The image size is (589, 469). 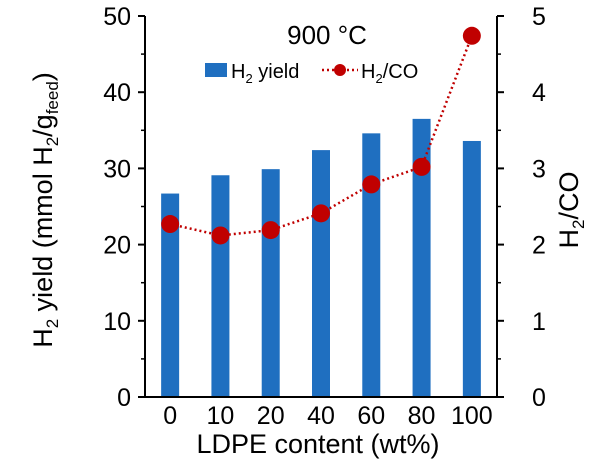 What do you see at coordinates (317, 444) in the screenshot?
I see `x-axis-title: LDPE content (wt%)` at bounding box center [317, 444].